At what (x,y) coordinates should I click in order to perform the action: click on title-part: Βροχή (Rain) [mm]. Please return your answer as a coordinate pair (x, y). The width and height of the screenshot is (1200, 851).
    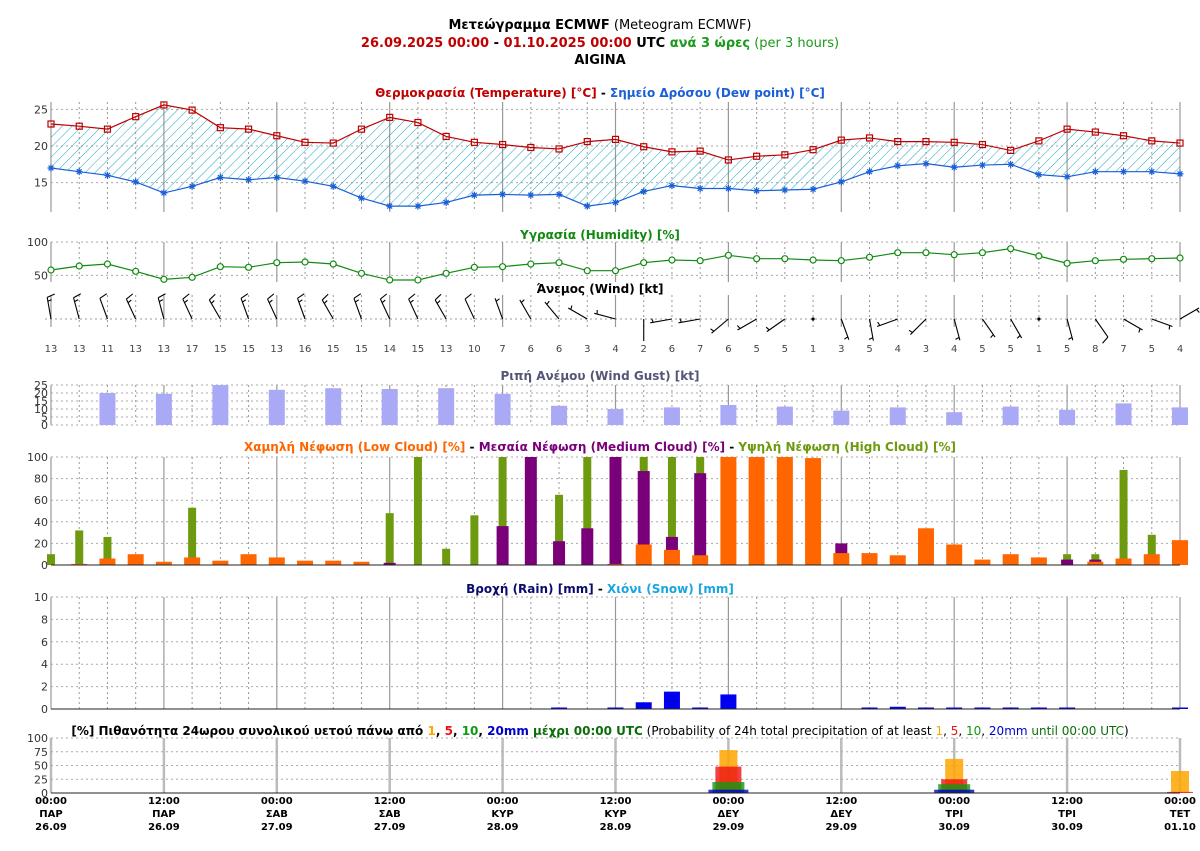
    Looking at the image, I should click on (530, 589).